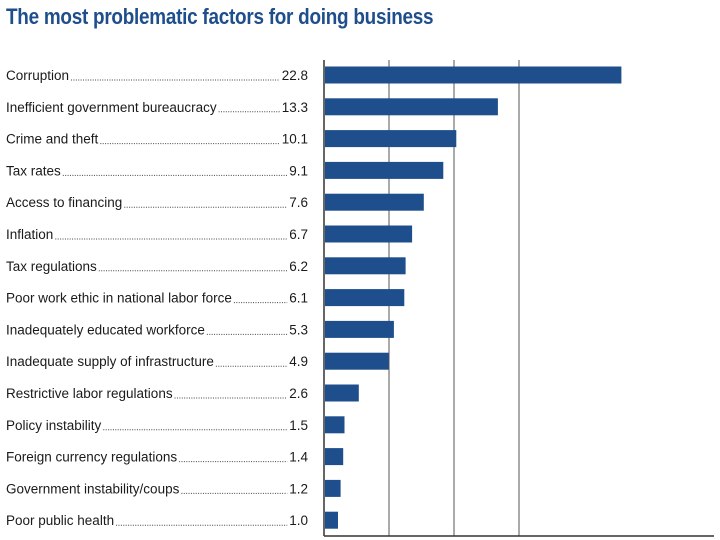  I want to click on category-label: Tax rates, so click(33, 170).